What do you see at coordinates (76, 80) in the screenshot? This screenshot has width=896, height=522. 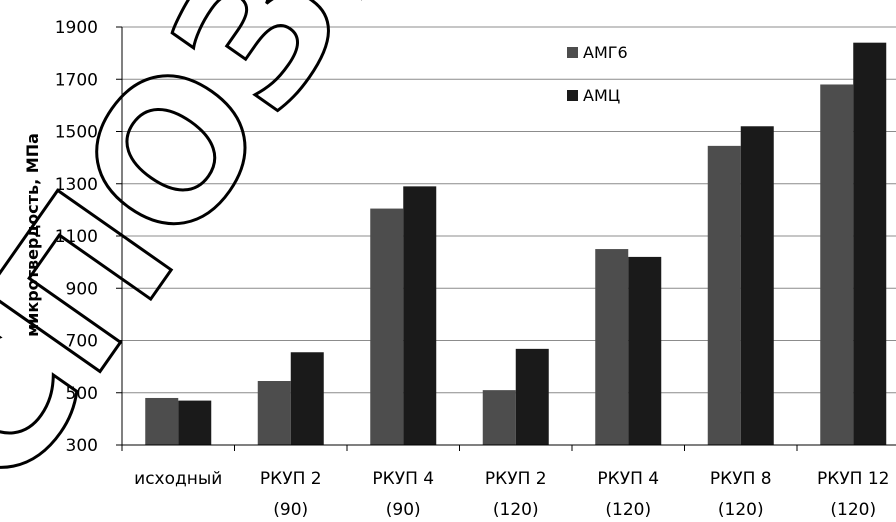 I see `y-tick-label: 1700` at bounding box center [76, 80].